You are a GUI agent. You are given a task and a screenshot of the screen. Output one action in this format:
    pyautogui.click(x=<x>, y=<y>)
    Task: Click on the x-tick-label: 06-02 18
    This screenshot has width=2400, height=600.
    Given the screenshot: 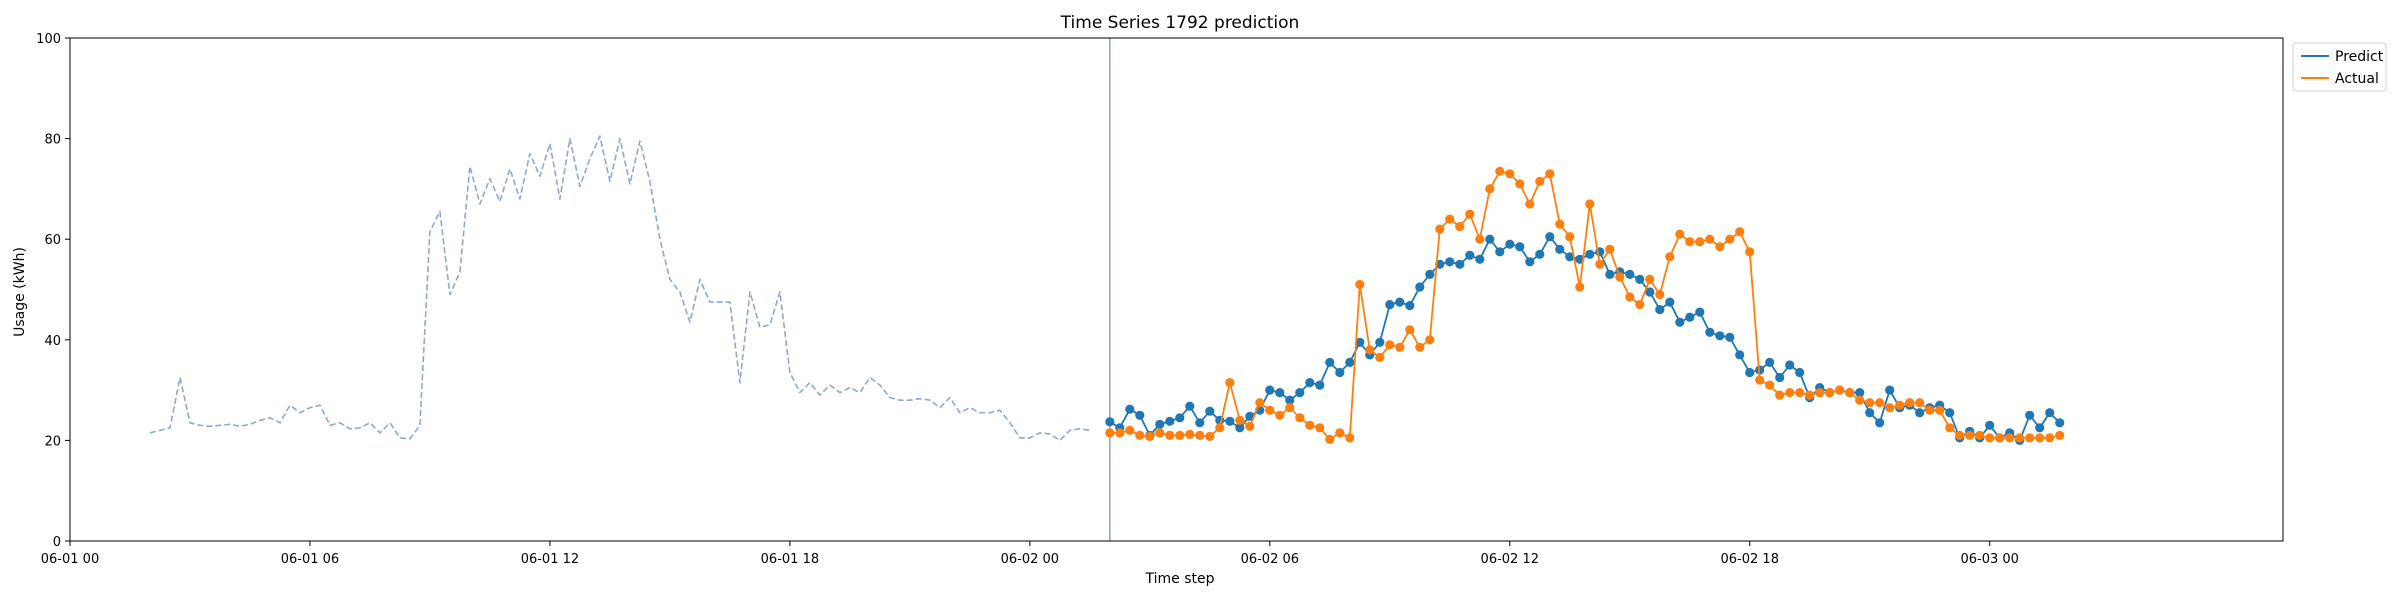 What is the action you would take?
    pyautogui.click(x=1750, y=559)
    